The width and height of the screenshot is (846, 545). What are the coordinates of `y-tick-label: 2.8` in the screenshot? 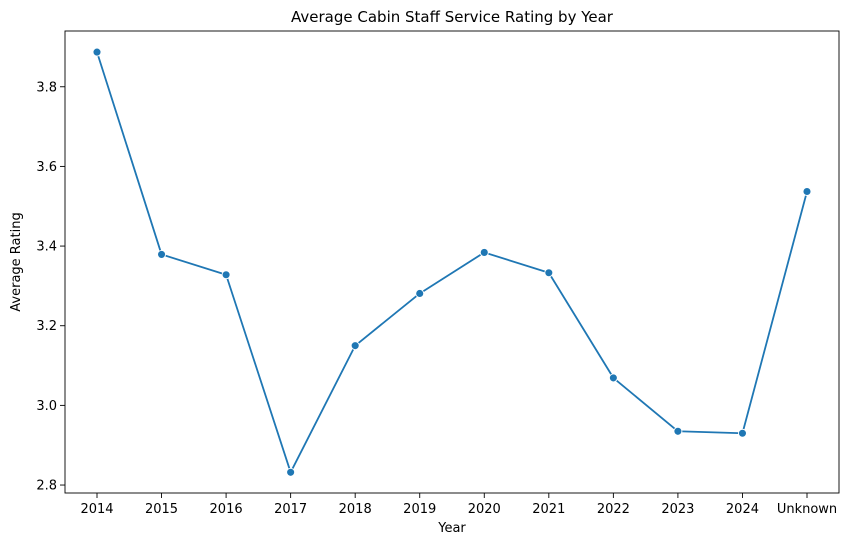 It's located at (46, 486).